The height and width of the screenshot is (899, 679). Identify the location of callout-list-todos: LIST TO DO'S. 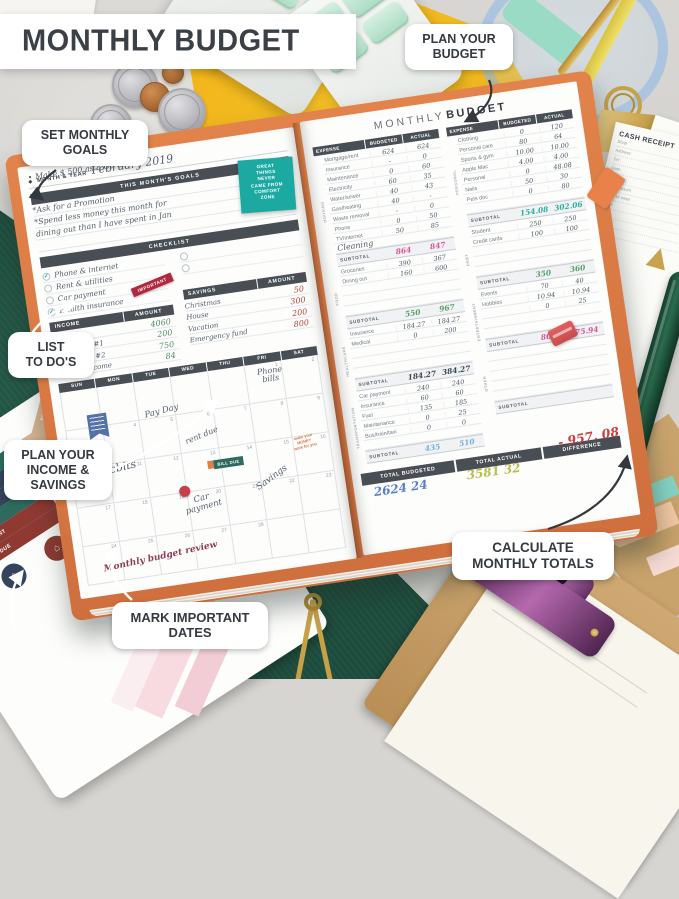
(51, 355).